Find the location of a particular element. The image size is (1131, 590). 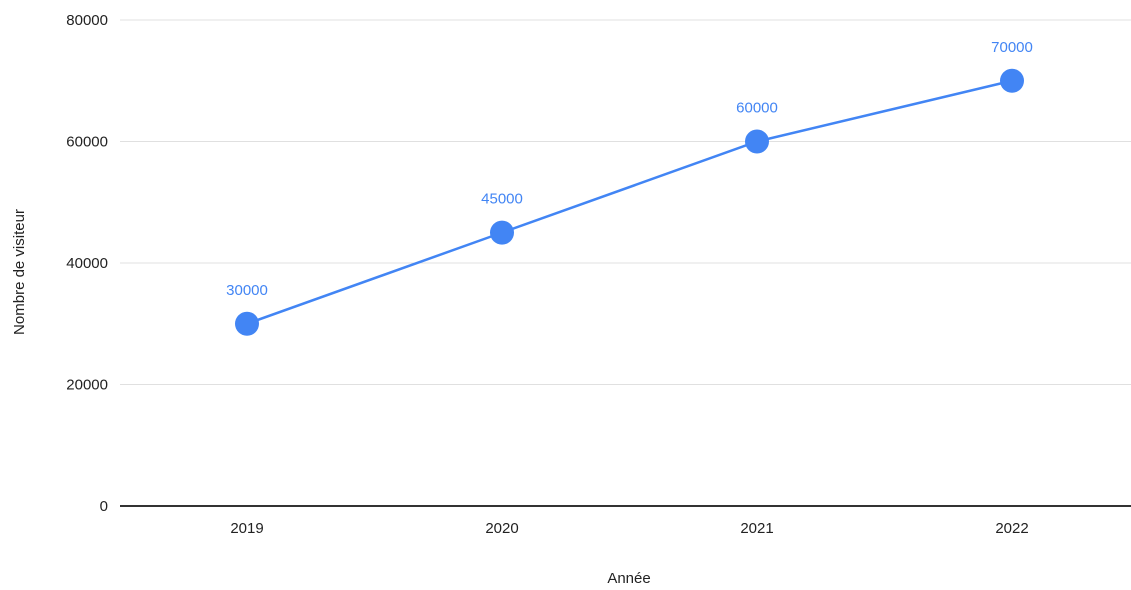

y-tick-label-60000: 60000 is located at coordinates (87, 142).